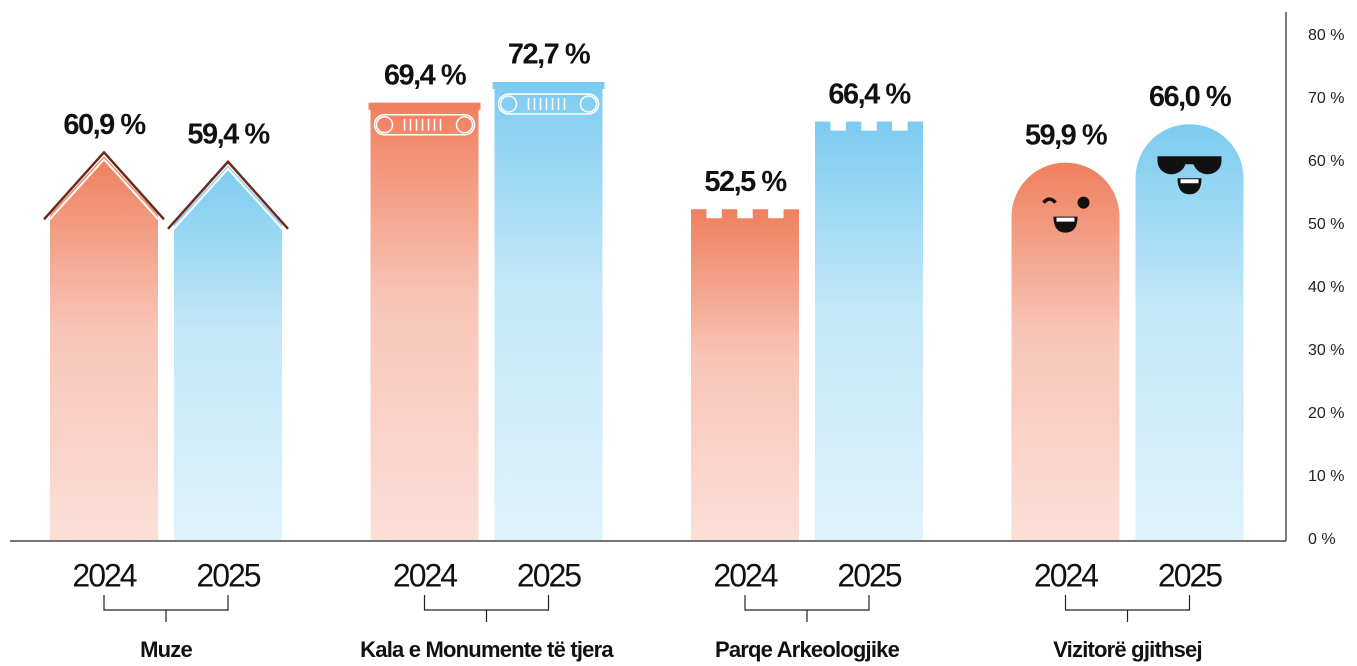 The height and width of the screenshot is (666, 1357). What do you see at coordinates (807, 649) in the screenshot?
I see `category-label: Parqe Arkeologjike` at bounding box center [807, 649].